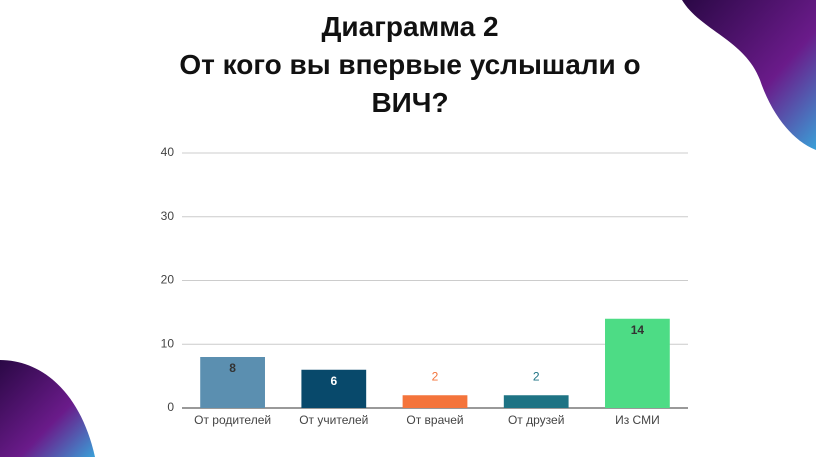 The width and height of the screenshot is (816, 457). I want to click on chart-title: Диаграмма 2, so click(410, 26).